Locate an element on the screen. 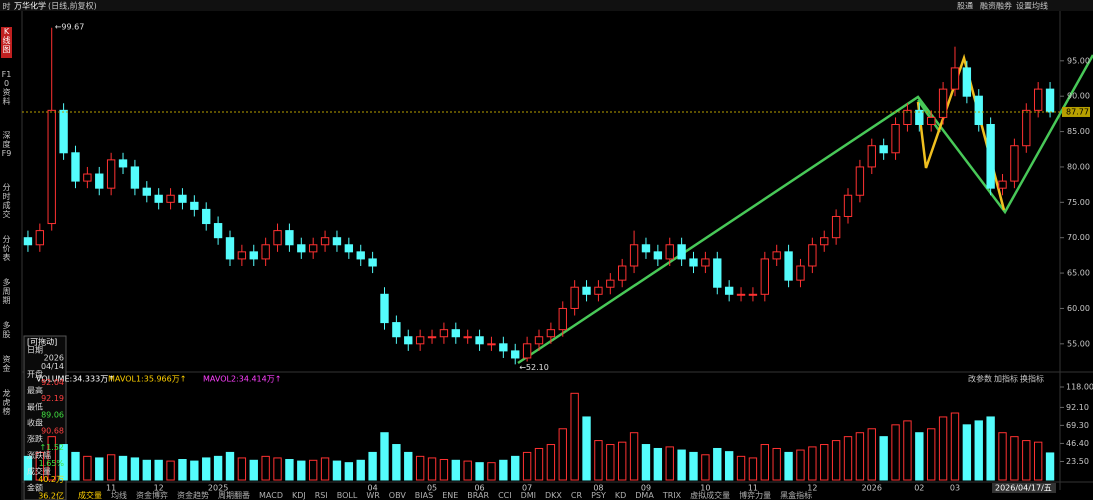  info-label: 涨跌 is located at coordinates (35, 439).